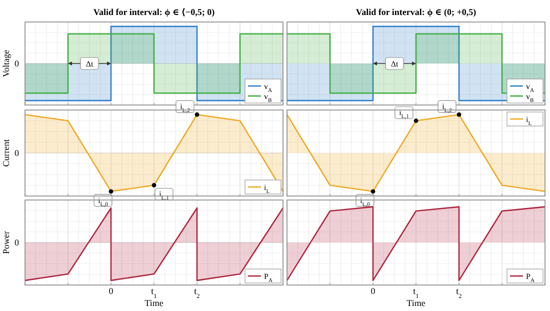  What do you see at coordinates (154, 12) in the screenshot?
I see `chart-title: Valid for interval: ϕ ∈ ⟨−0,5; 0)` at bounding box center [154, 12].